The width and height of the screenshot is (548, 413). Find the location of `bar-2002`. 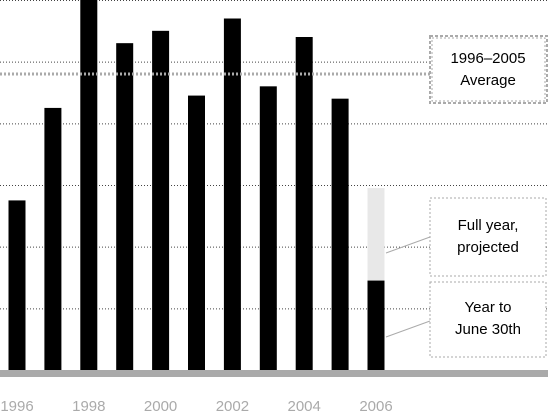

bar-2002 is located at coordinates (232, 194).